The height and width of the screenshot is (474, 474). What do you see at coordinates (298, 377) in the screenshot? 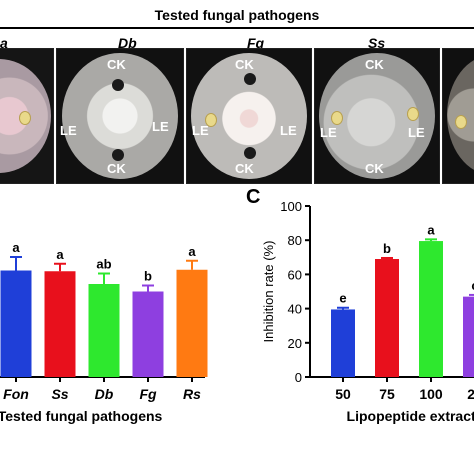
I see `y-tick-label: 0` at bounding box center [298, 377].